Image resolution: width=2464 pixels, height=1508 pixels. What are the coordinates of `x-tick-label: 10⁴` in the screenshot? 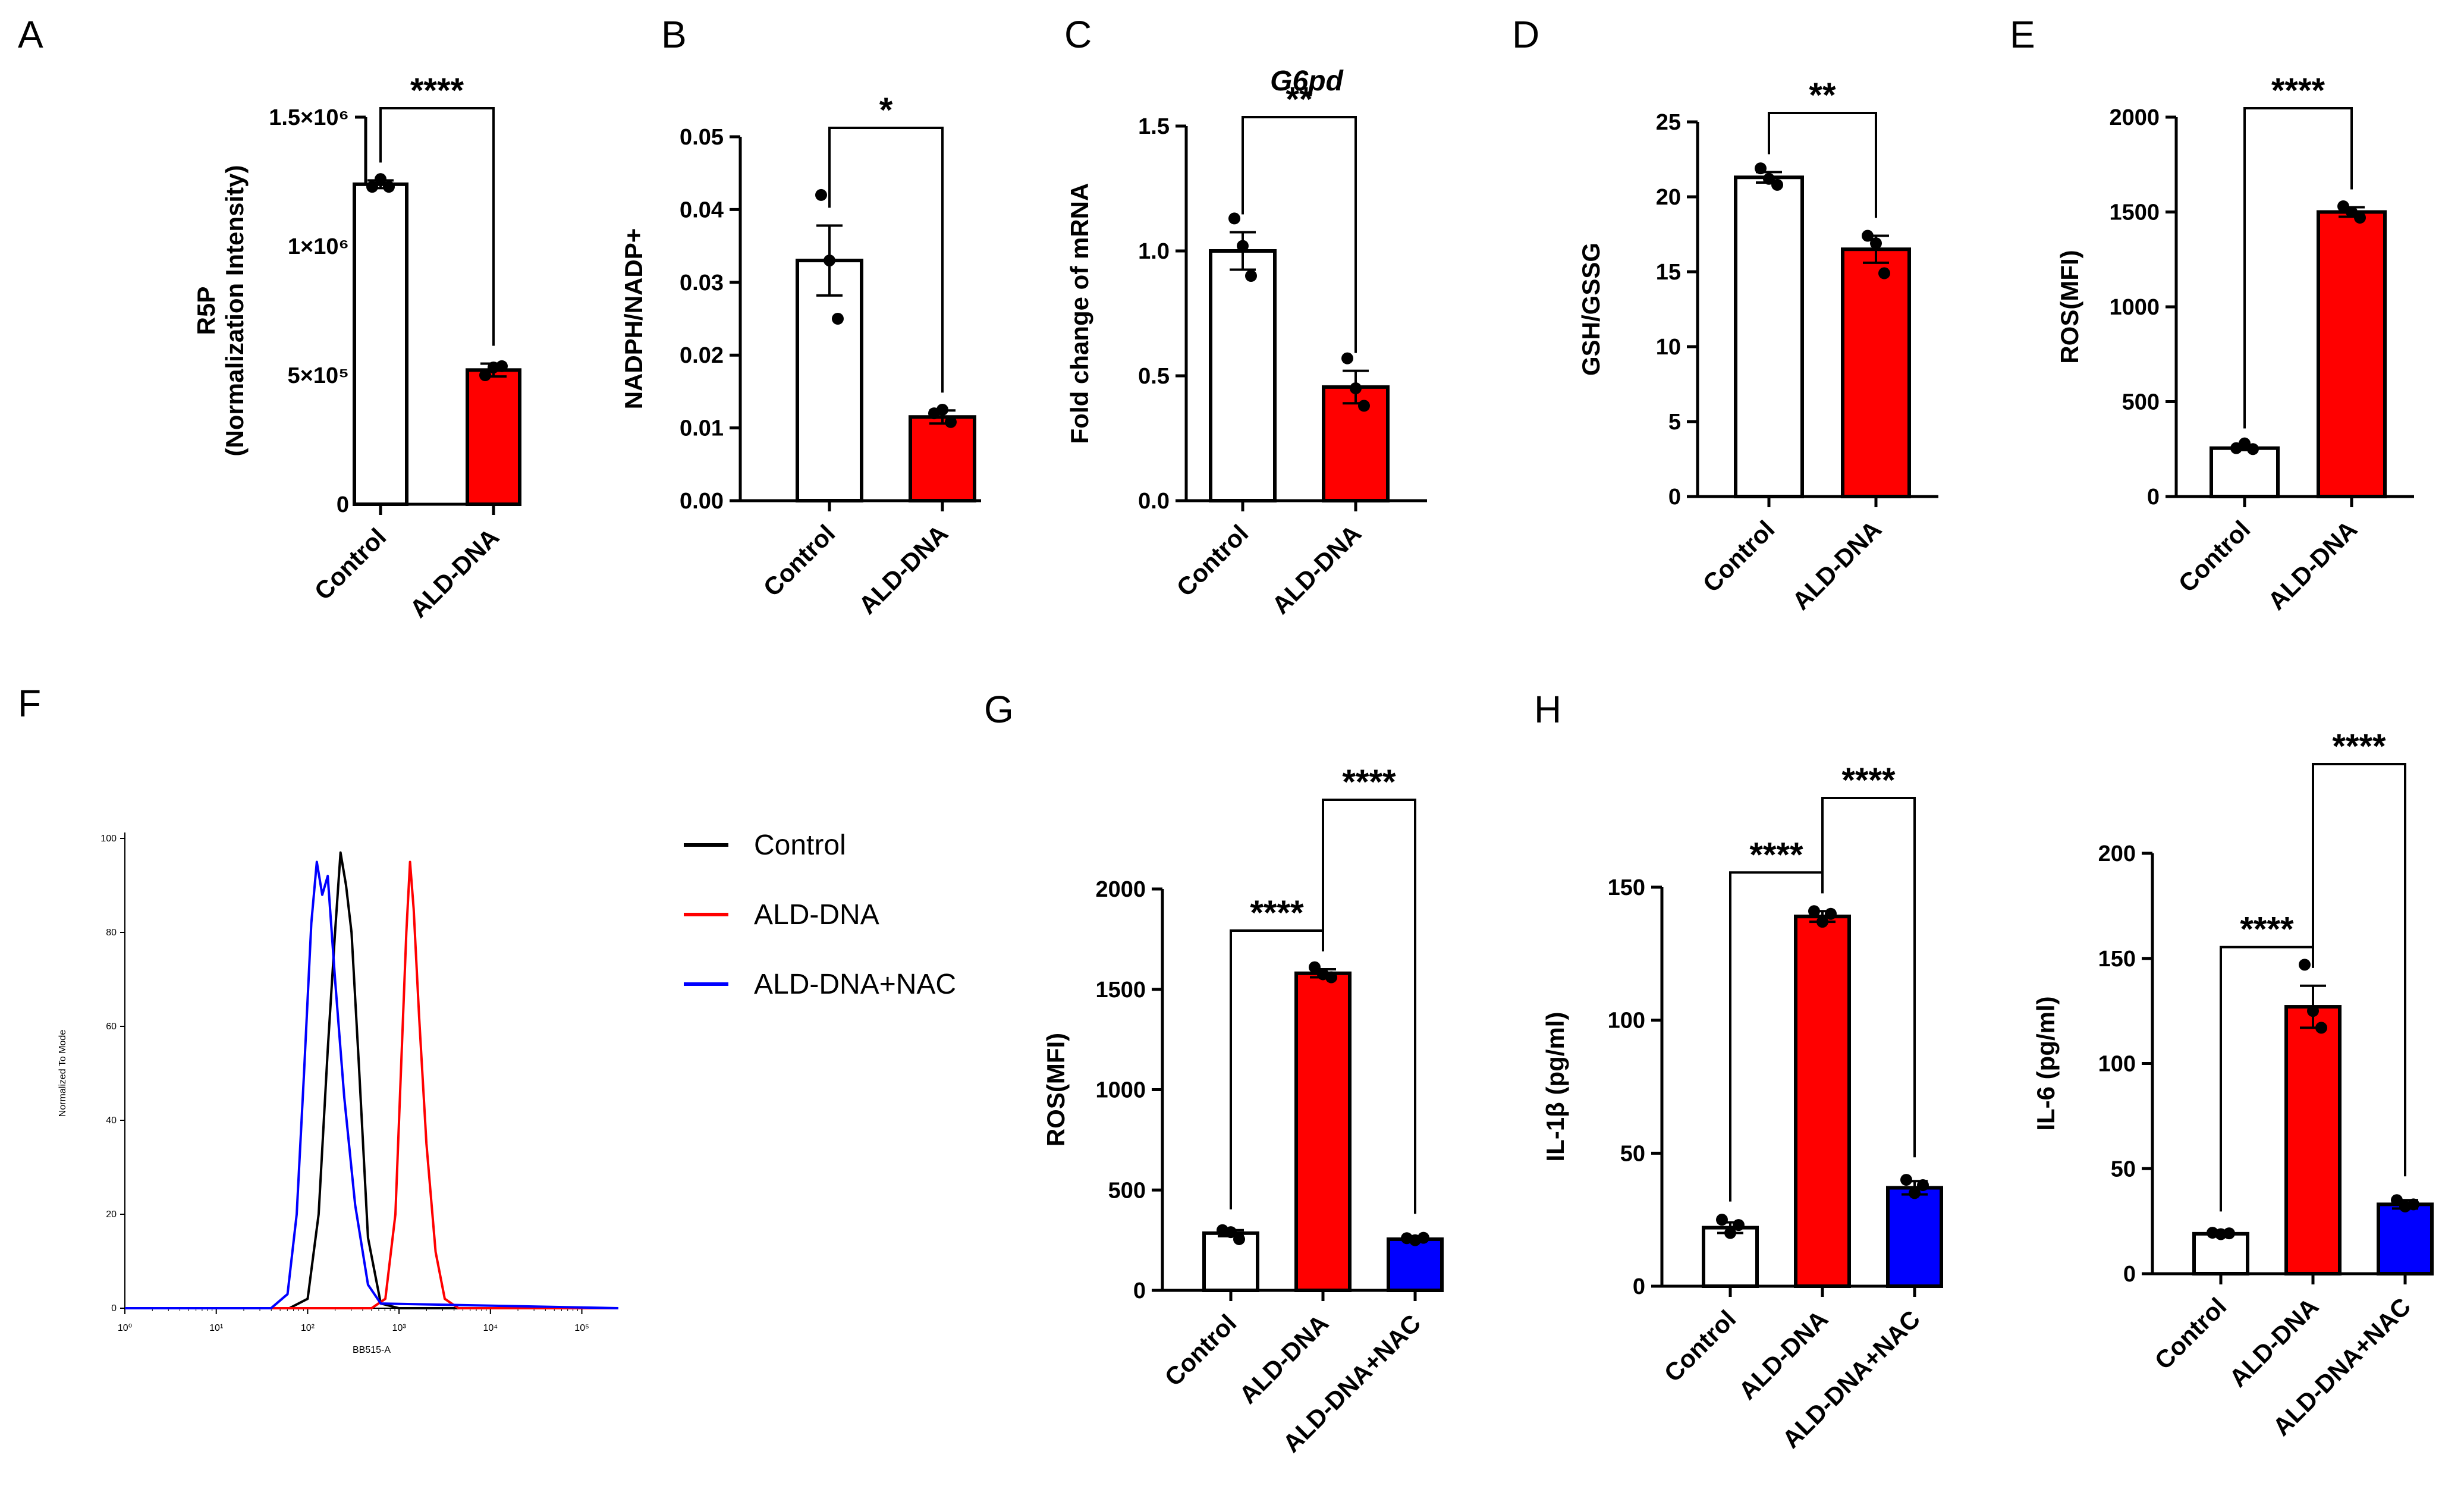 It's located at (491, 1328).